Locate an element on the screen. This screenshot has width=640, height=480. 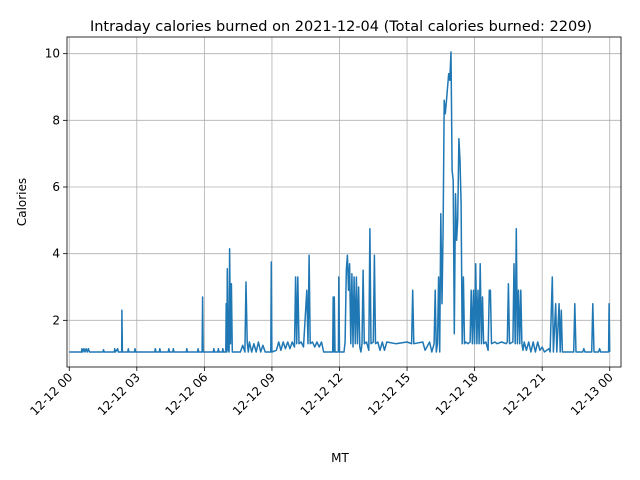
y-tick-label: 6 is located at coordinates (56, 187).